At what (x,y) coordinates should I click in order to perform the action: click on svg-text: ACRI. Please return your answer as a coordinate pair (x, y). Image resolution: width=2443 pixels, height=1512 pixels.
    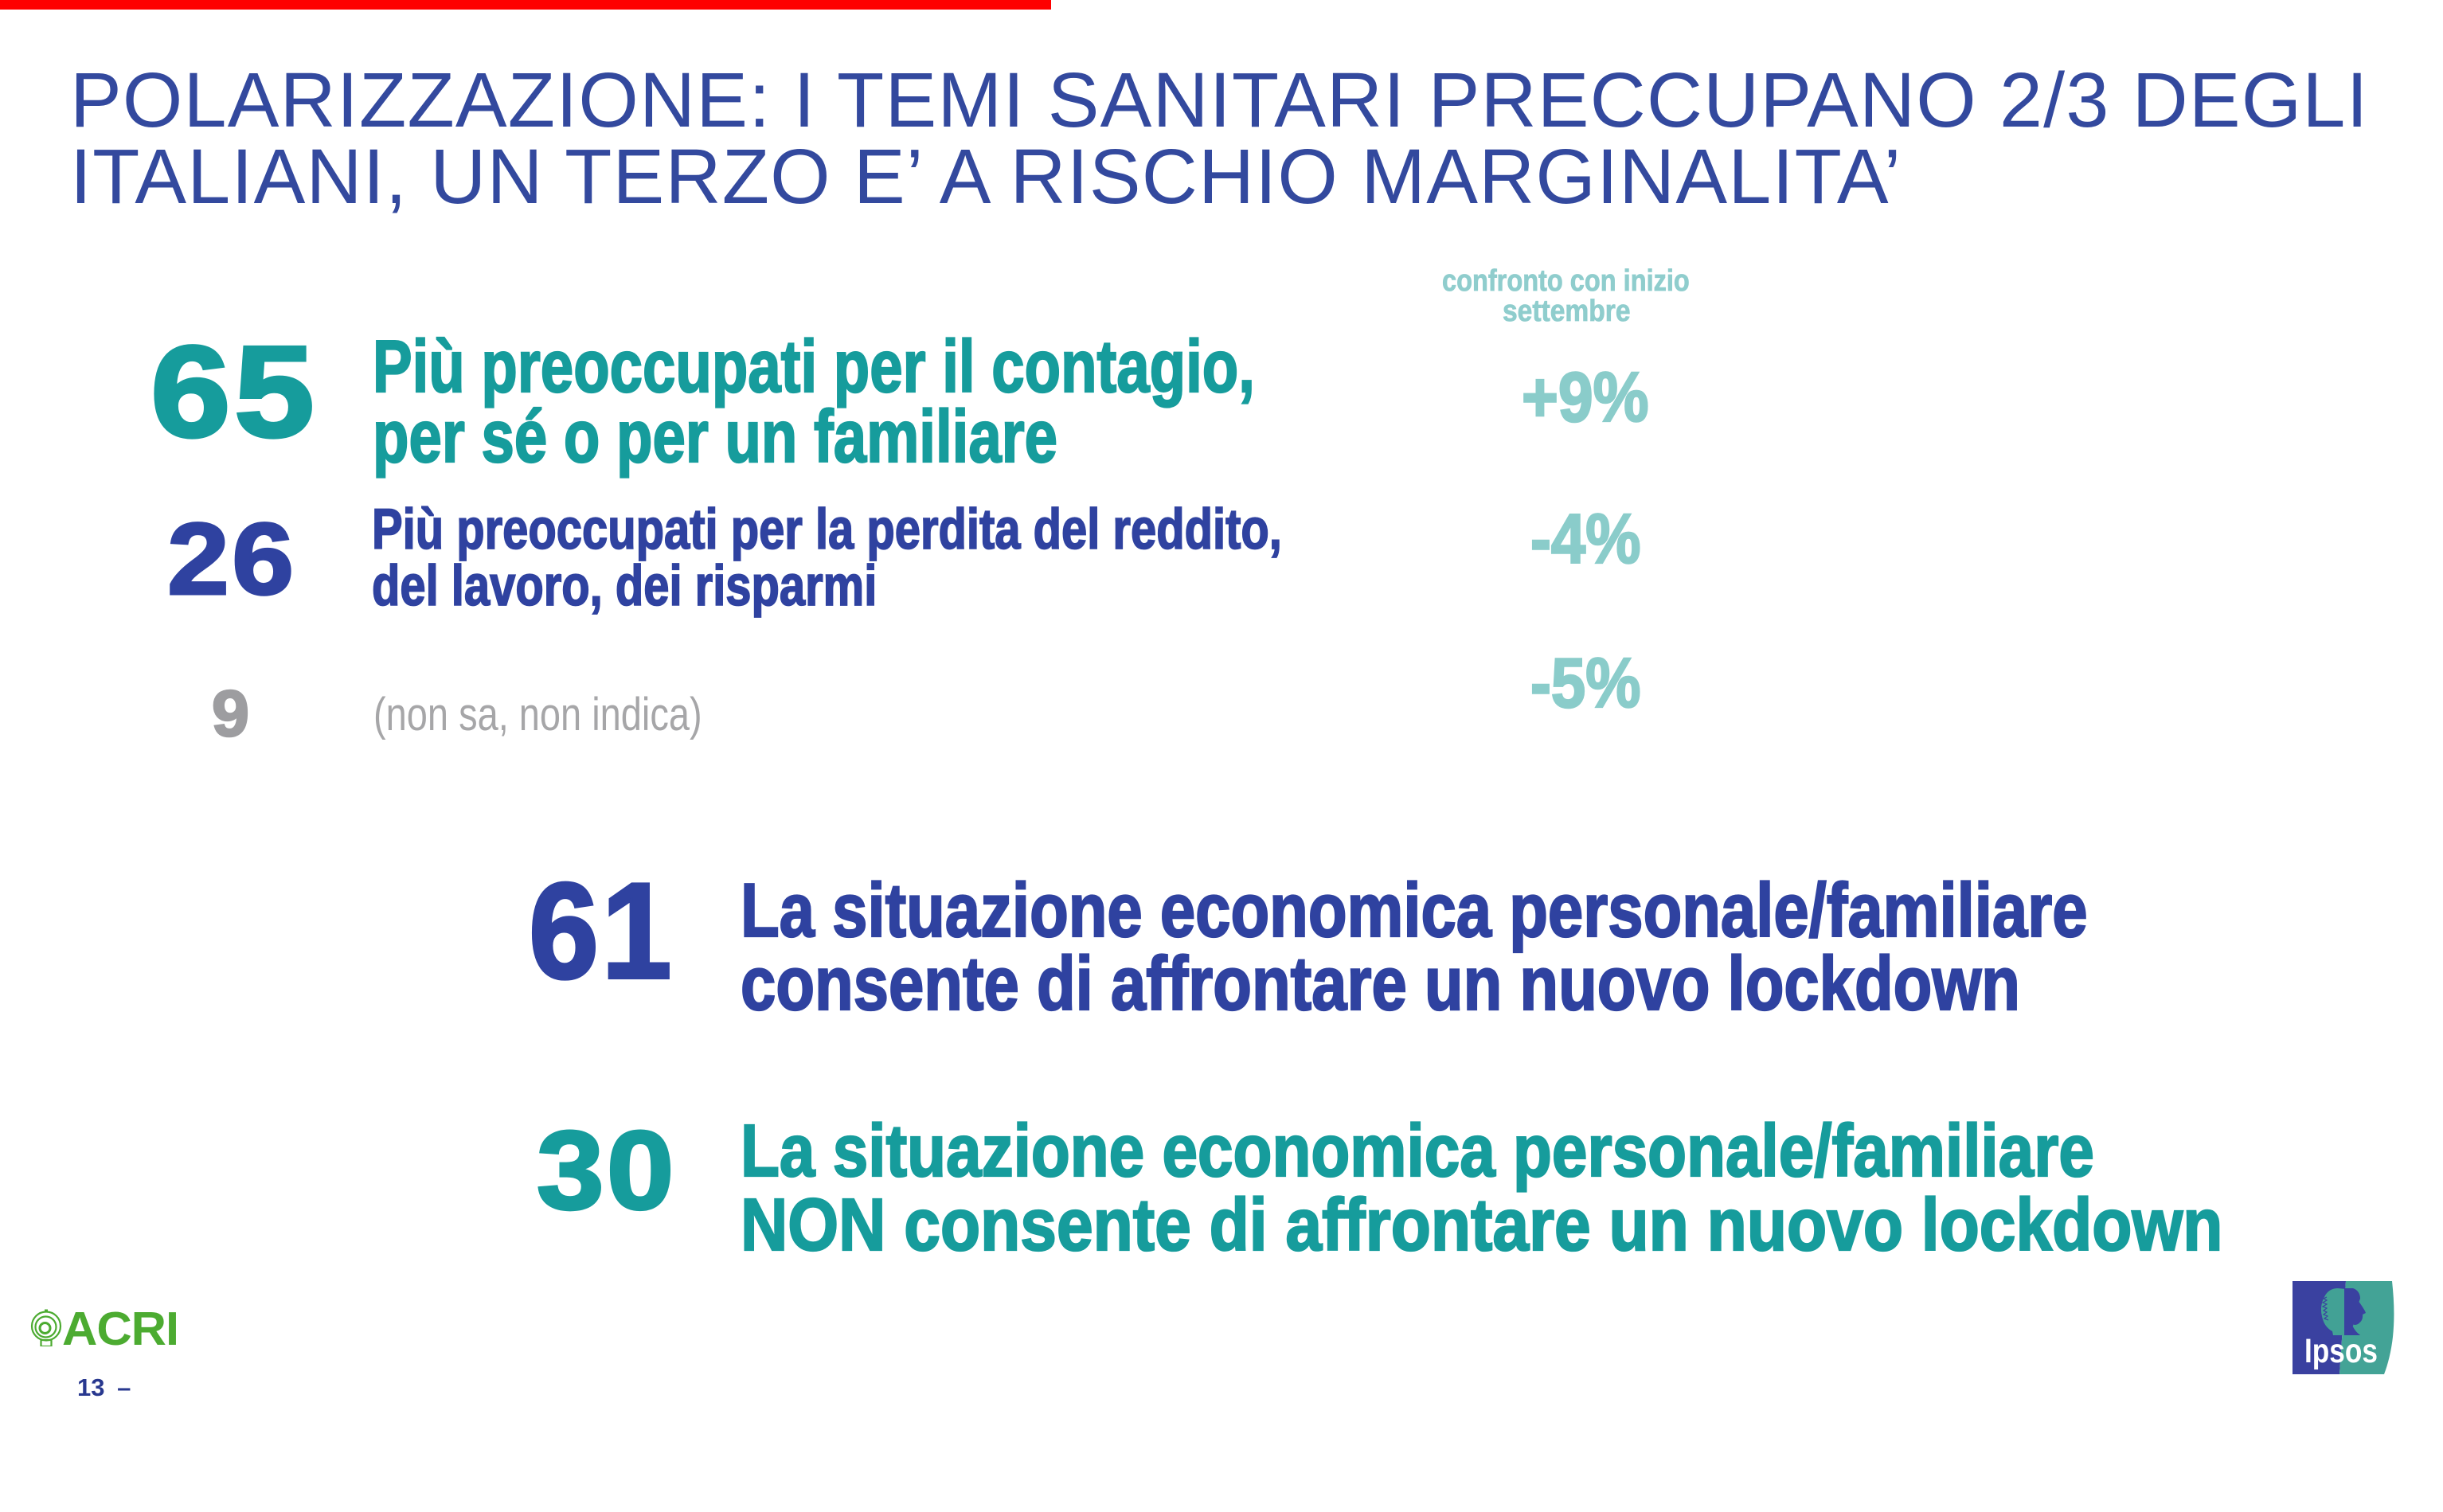
    Looking at the image, I should click on (120, 1327).